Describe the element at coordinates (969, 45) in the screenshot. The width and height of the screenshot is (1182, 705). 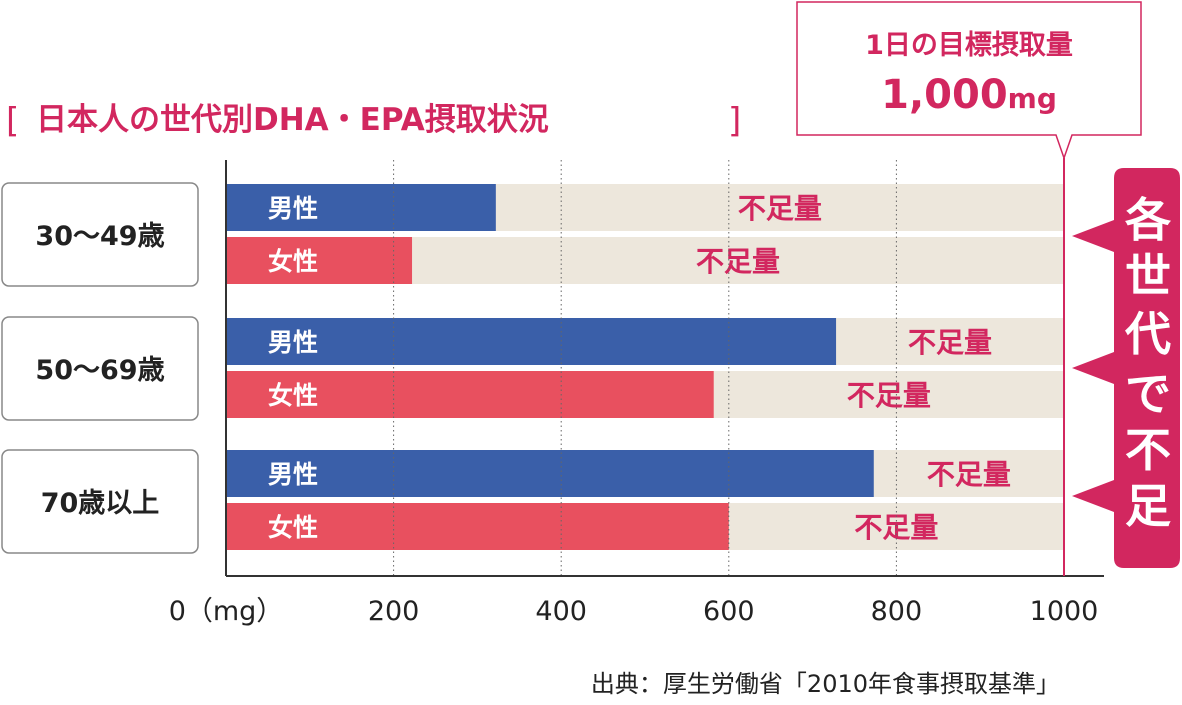
I see `callout-title: 1日の目標摂取量` at that location.